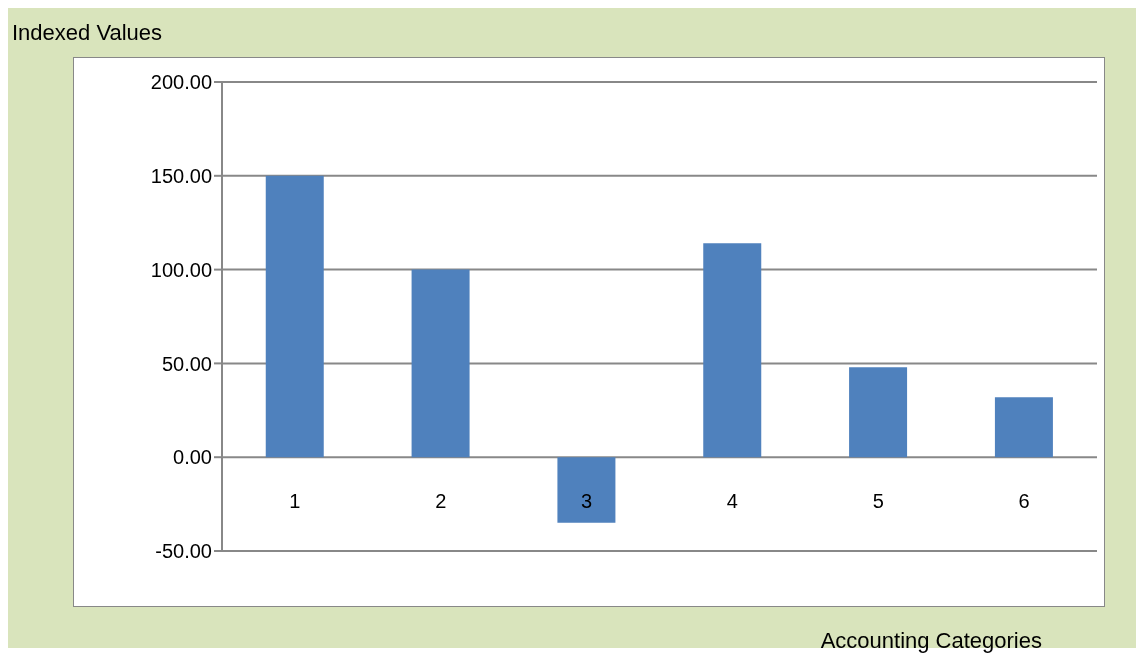 The width and height of the screenshot is (1144, 656). Describe the element at coordinates (931, 641) in the screenshot. I see `x-axis-title: Accounting Categories` at that location.